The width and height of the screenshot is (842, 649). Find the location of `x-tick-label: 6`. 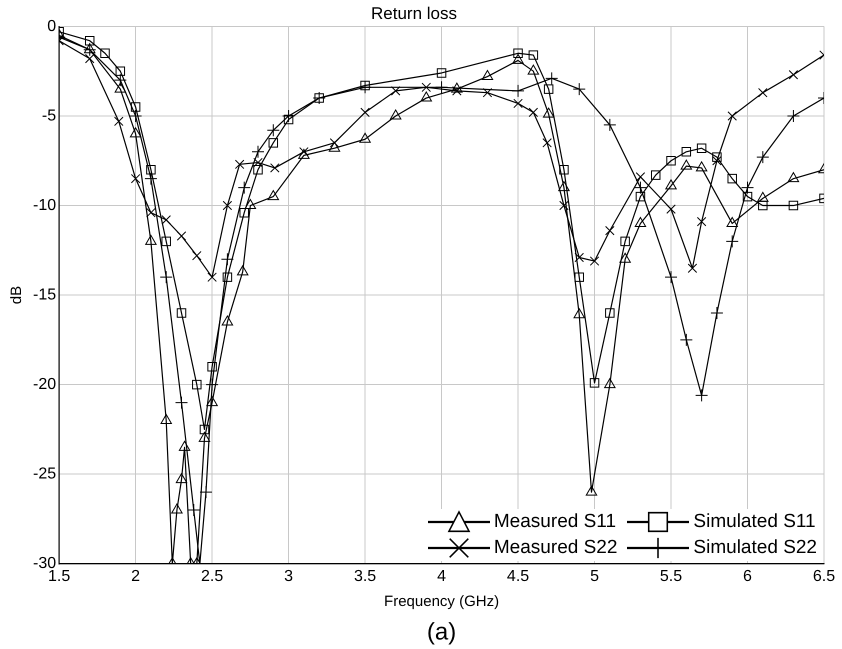

x-tick-label: 6 is located at coordinates (747, 576).